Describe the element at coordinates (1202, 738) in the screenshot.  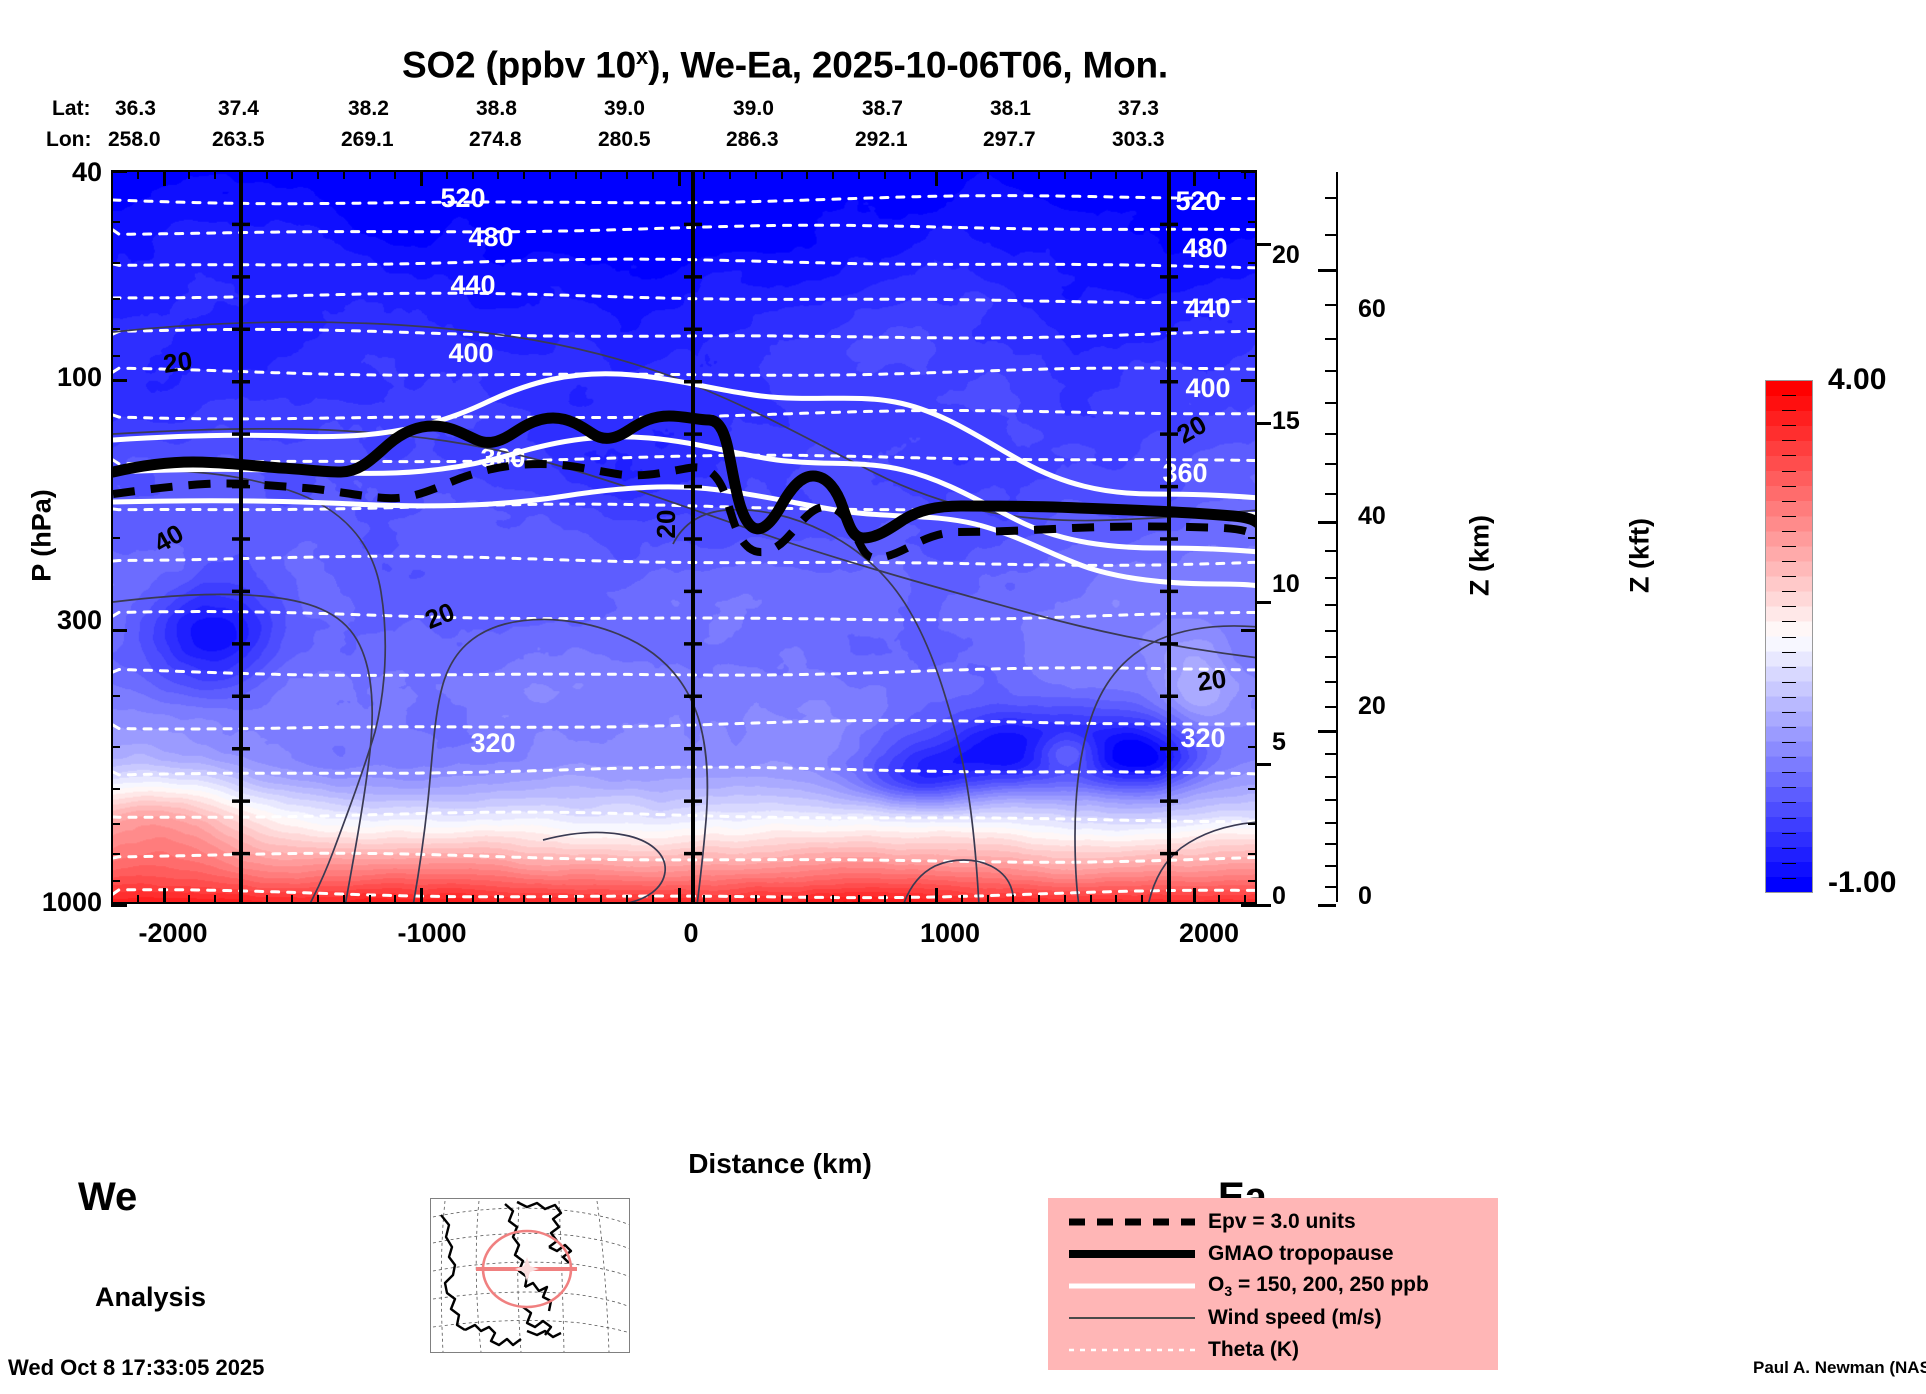
I see `theta-contour-label: 320` at that location.